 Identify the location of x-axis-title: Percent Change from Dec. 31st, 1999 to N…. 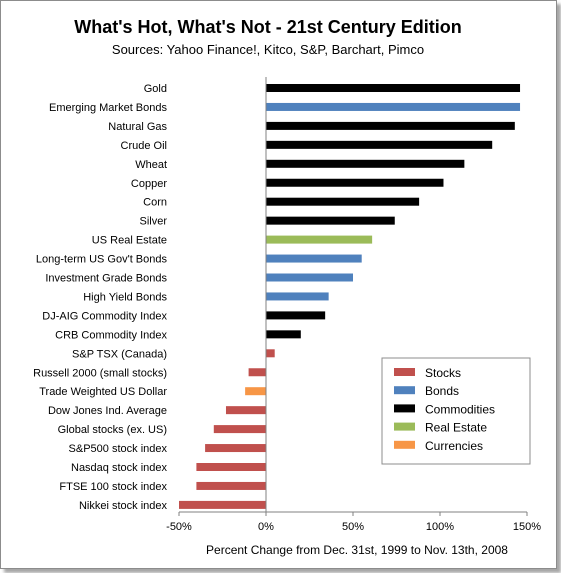
(357, 550).